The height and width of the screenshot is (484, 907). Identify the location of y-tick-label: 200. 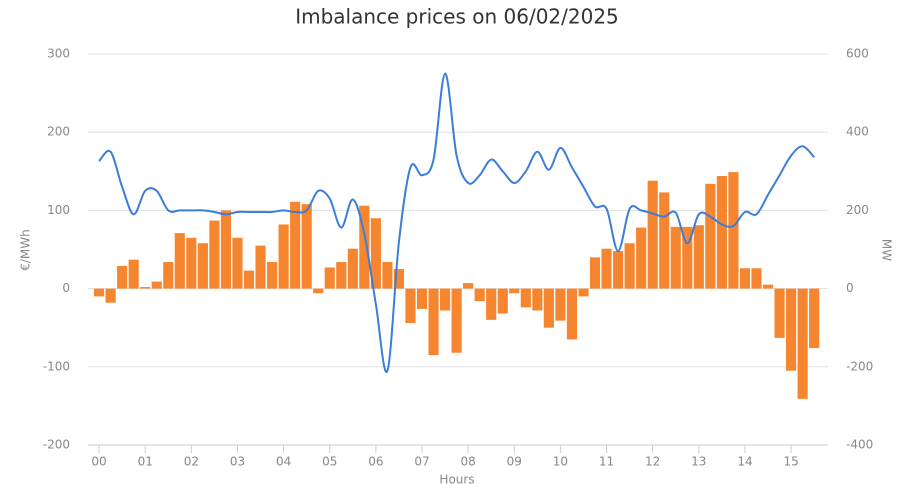
(58, 132).